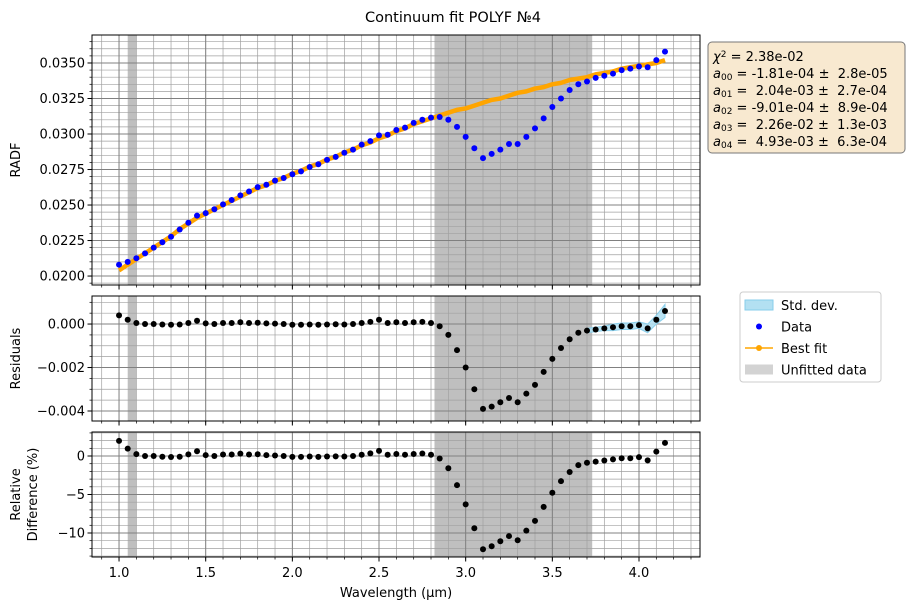 The image size is (911, 611). I want to click on y-tick-label: 0.0325, so click(63, 99).